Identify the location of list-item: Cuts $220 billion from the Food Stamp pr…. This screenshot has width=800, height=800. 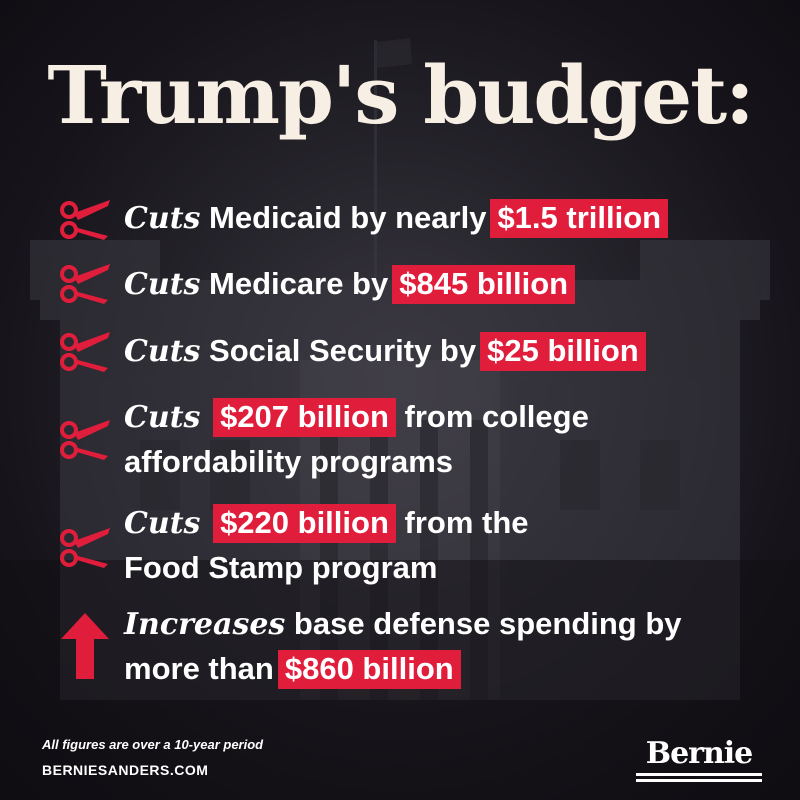
(454, 545).